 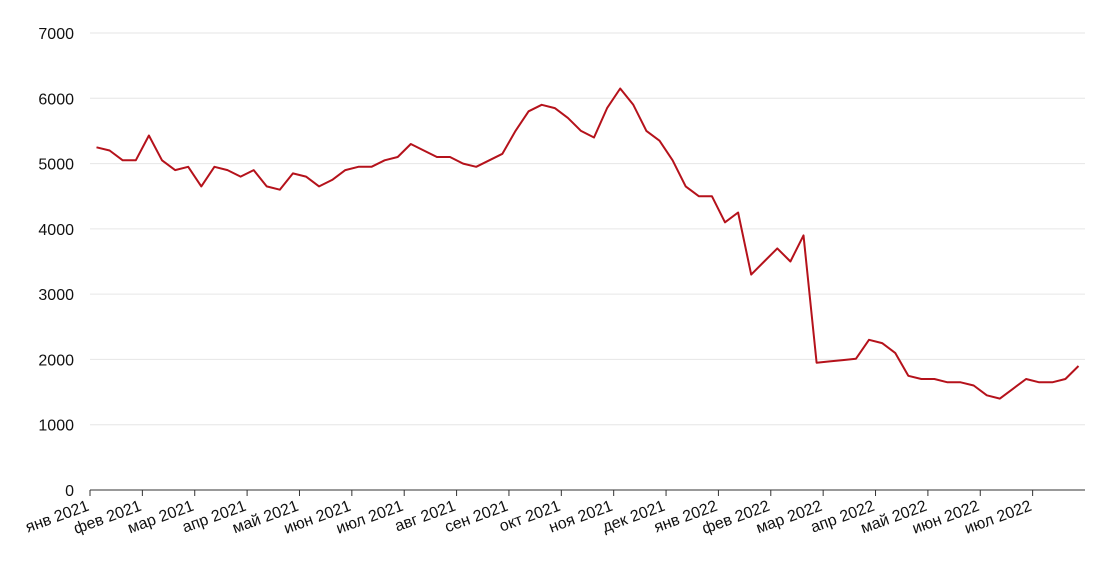 I want to click on y-tick-label: 3000, so click(x=56, y=295).